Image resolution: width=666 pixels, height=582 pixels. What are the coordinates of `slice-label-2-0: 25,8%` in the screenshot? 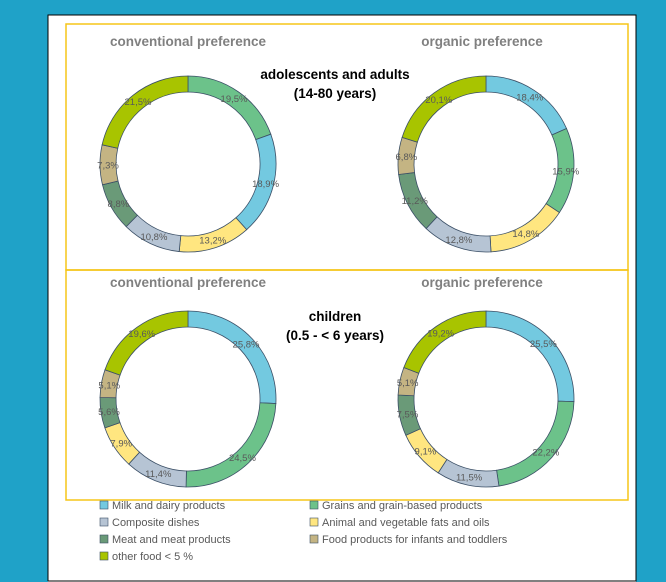 It's located at (246, 344).